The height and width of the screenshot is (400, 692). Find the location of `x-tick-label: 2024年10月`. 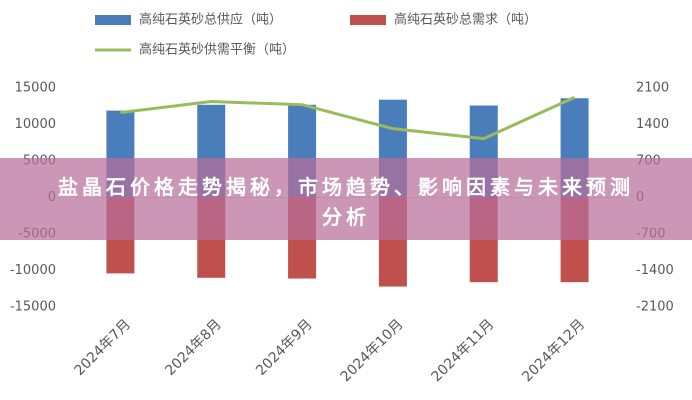

x-tick-label: 2024年10月 is located at coordinates (372, 350).